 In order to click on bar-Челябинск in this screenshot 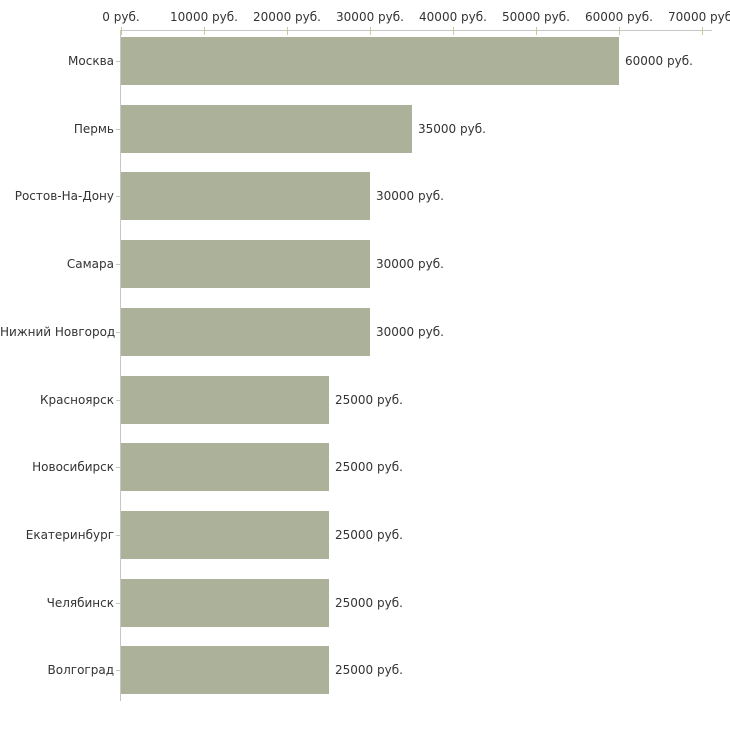, I will do `click(225, 602)`.